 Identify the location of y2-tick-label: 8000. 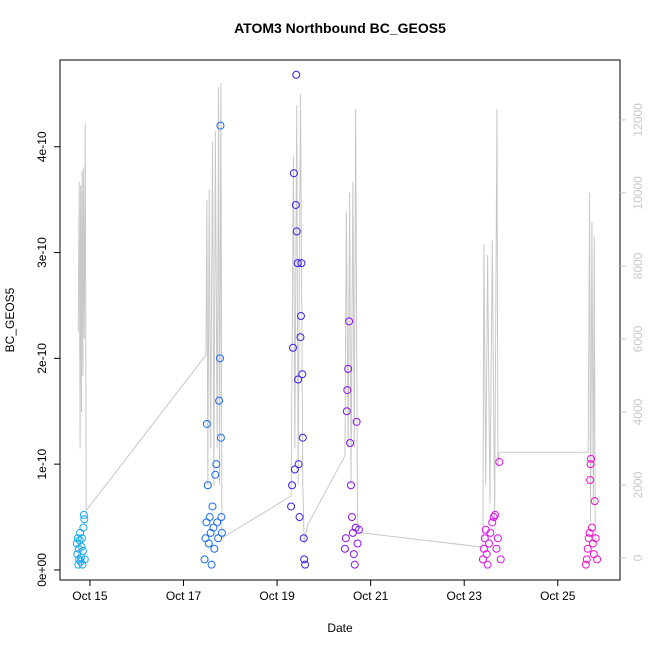
(638, 265).